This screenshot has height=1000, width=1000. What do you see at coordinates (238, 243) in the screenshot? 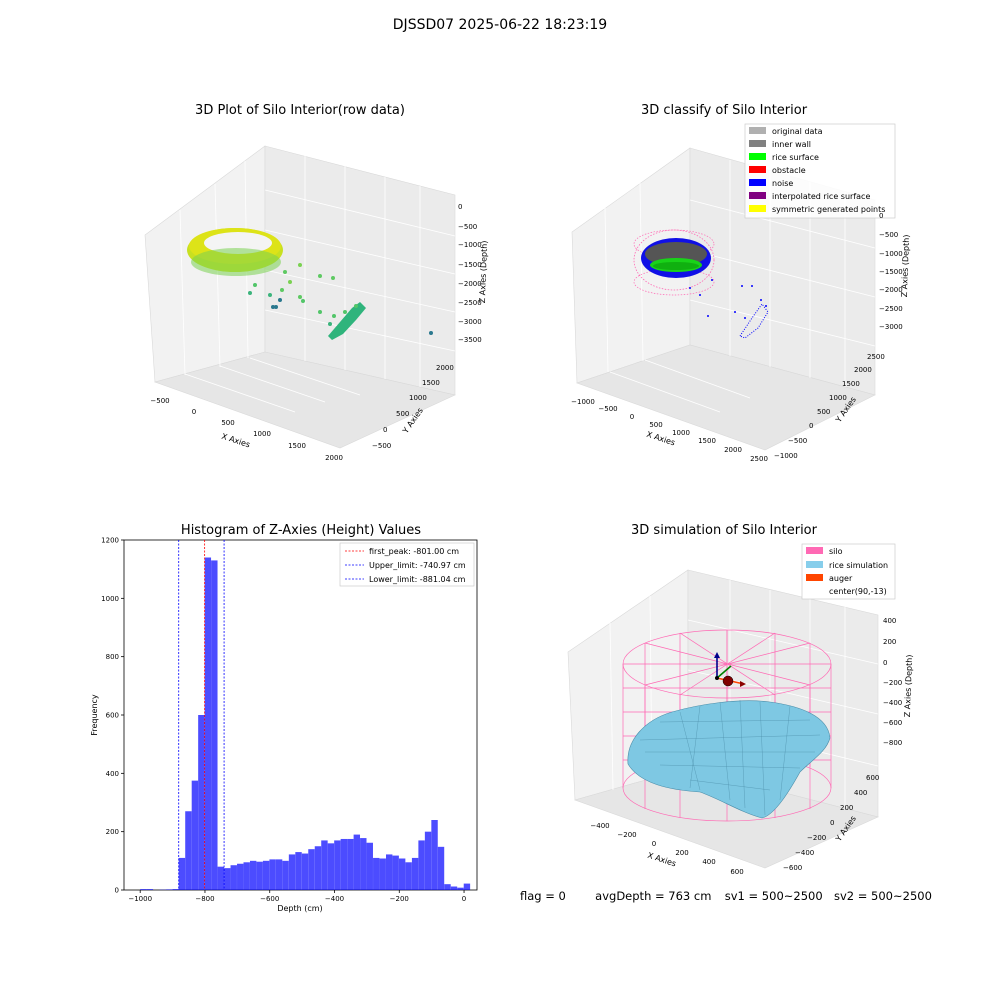
I see `ring-hollow` at bounding box center [238, 243].